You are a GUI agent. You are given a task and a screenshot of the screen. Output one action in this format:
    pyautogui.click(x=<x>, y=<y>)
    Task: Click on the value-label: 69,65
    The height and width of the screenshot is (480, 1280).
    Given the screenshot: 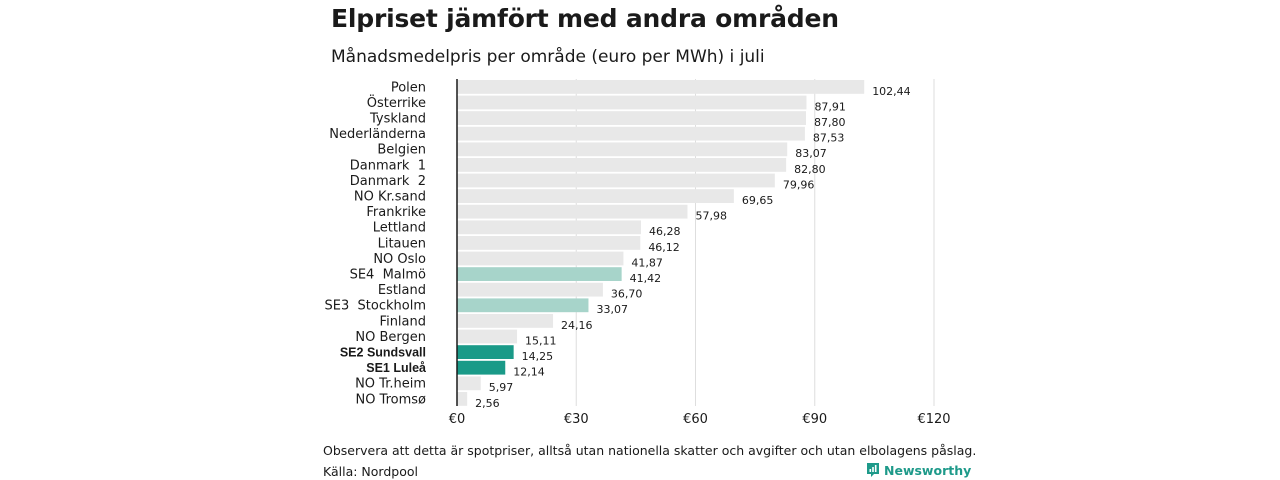 What is the action you would take?
    pyautogui.click(x=758, y=200)
    